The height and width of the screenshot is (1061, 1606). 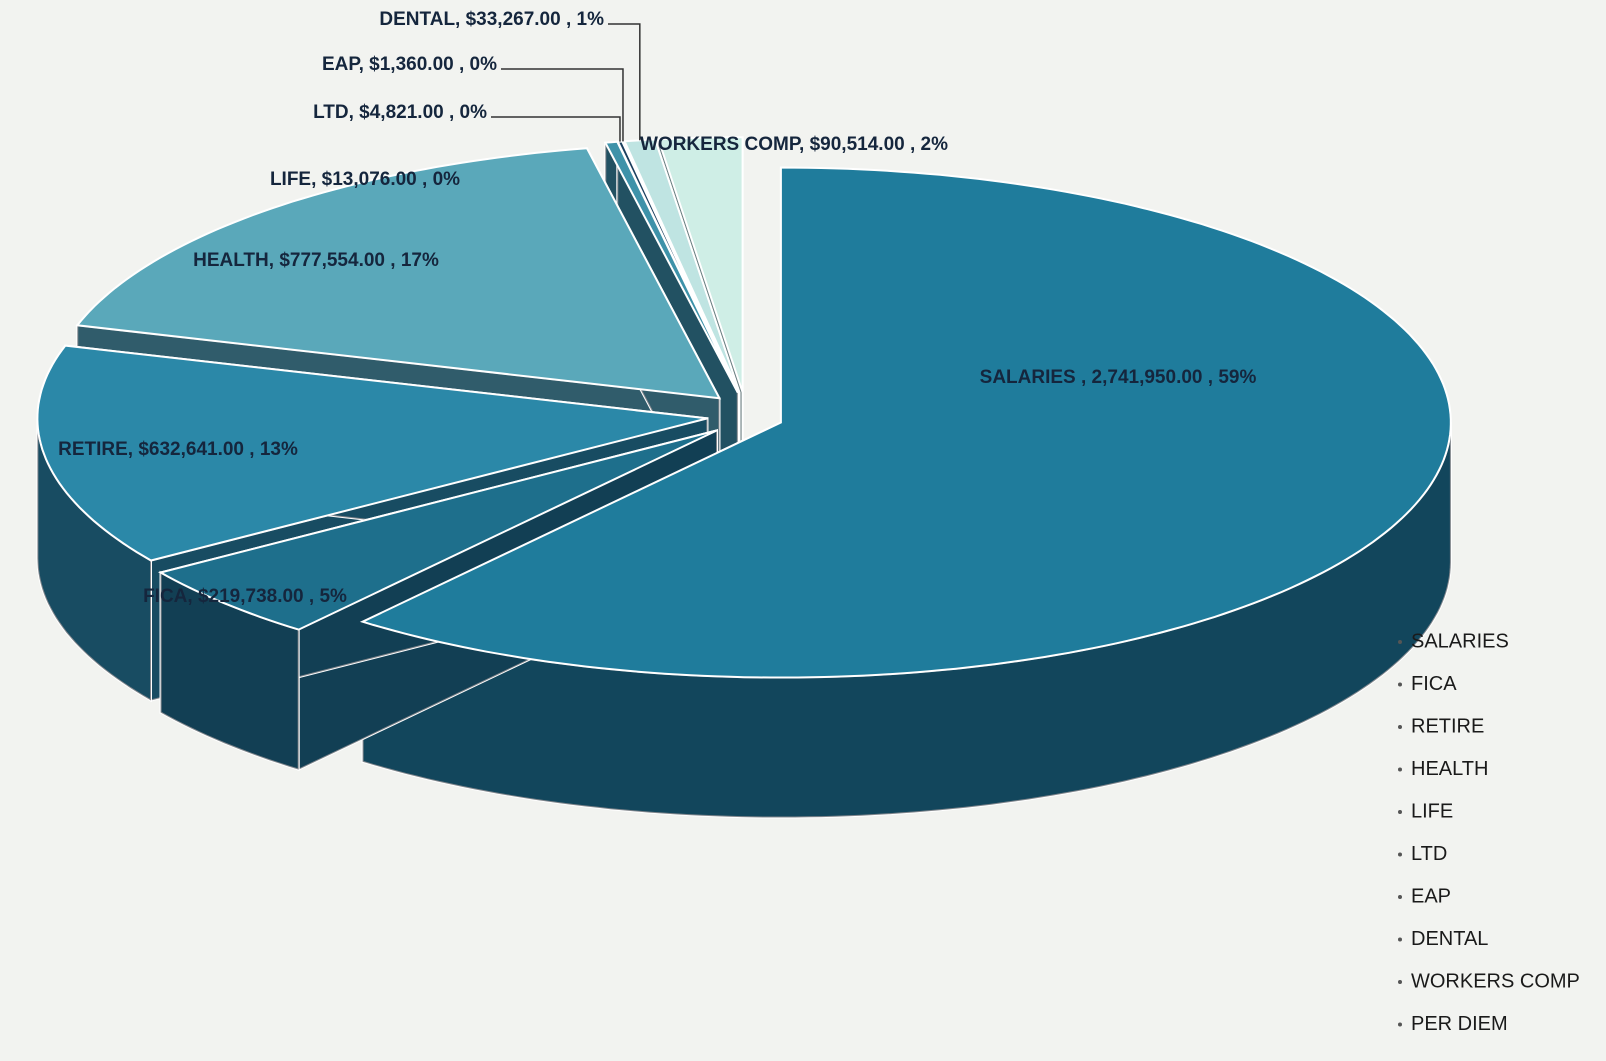 What do you see at coordinates (1460, 641) in the screenshot?
I see `legend-label: SALARIES` at bounding box center [1460, 641].